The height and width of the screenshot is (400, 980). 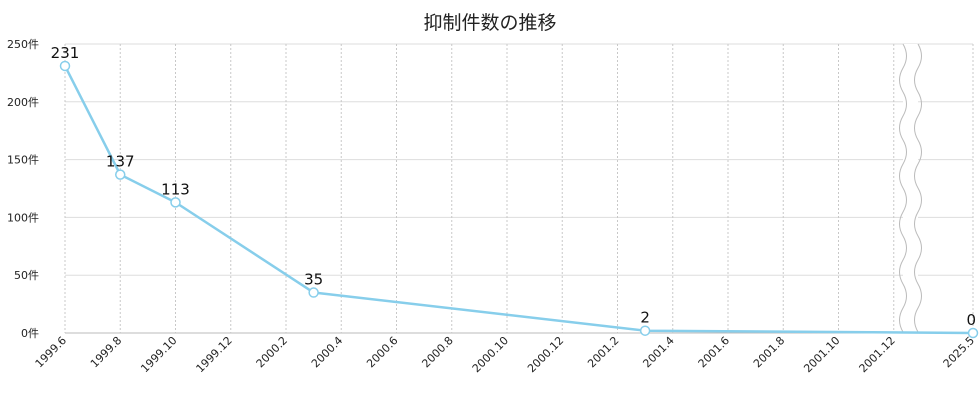 What do you see at coordinates (30, 333) in the screenshot?
I see `y-tick-label: 0件` at bounding box center [30, 333].